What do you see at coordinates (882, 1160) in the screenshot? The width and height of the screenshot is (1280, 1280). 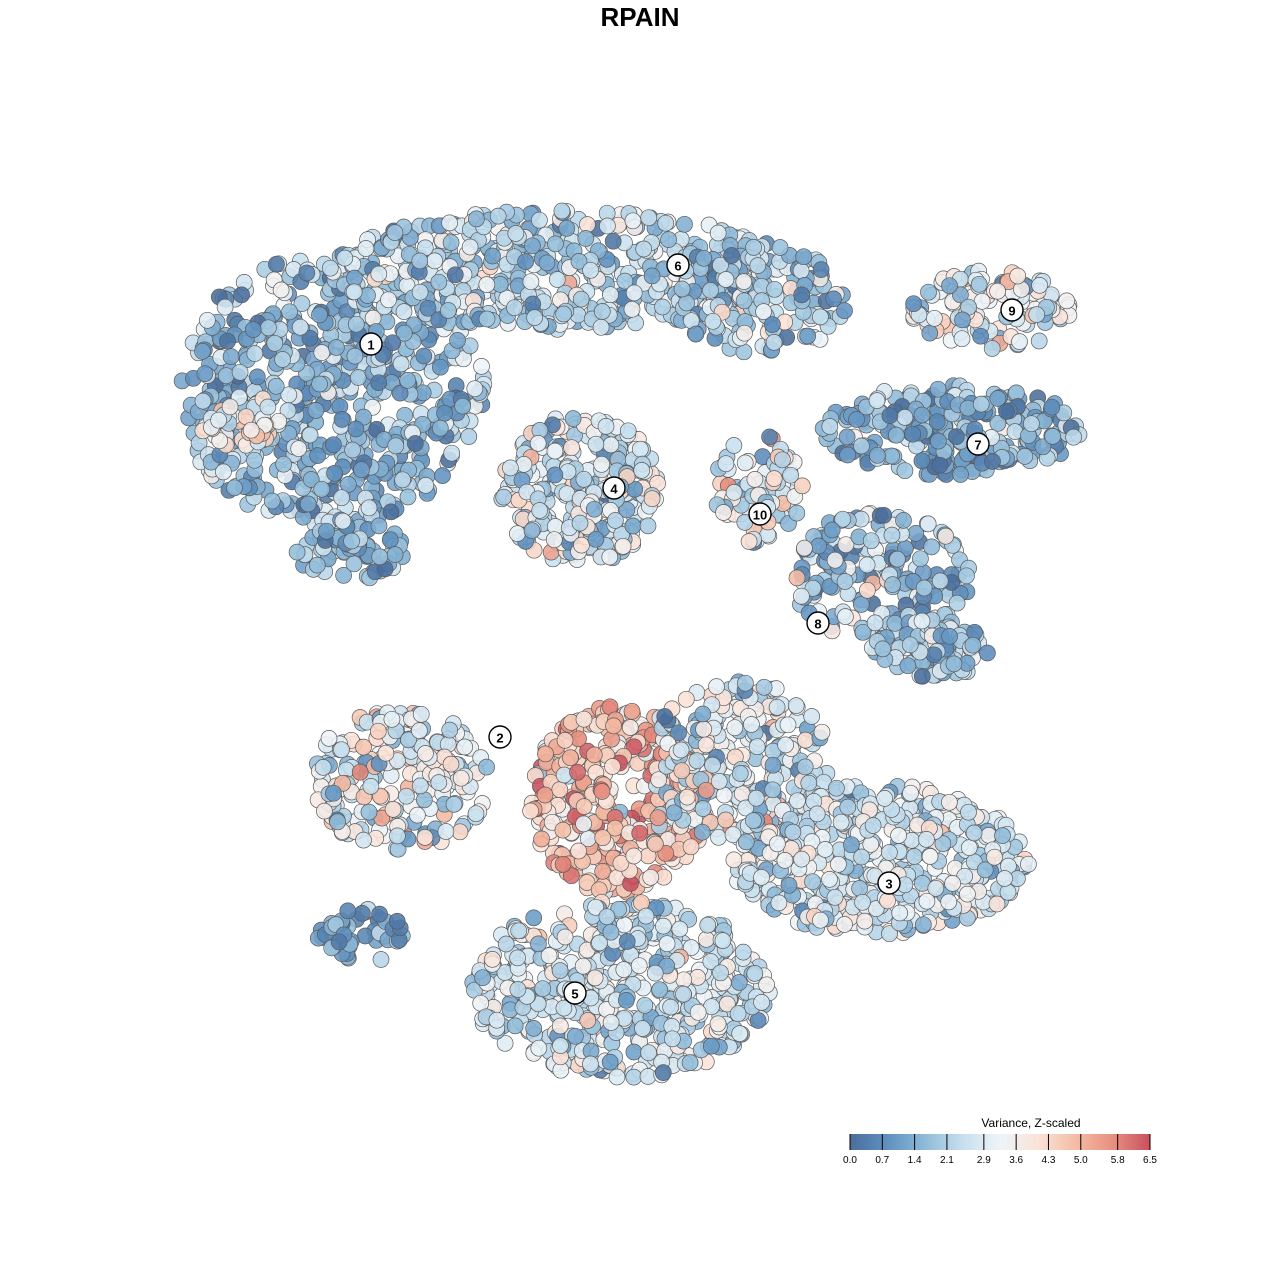 I see `colorbar-tick-label: 0.7` at bounding box center [882, 1160].